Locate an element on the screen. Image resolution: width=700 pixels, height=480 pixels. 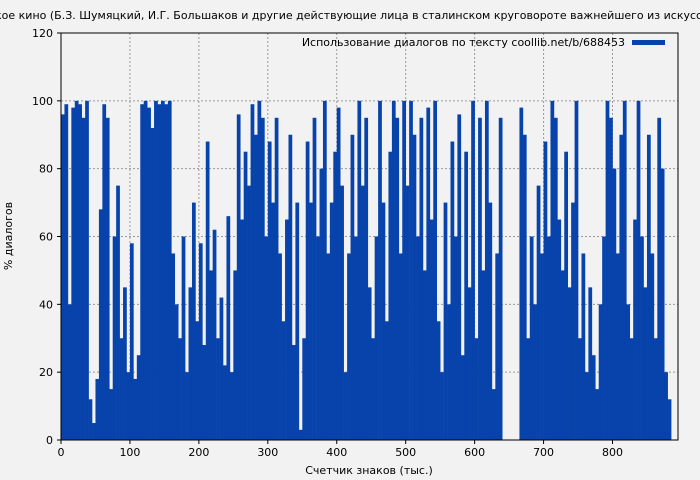
x-tick-label: 400 is located at coordinates (336, 452).